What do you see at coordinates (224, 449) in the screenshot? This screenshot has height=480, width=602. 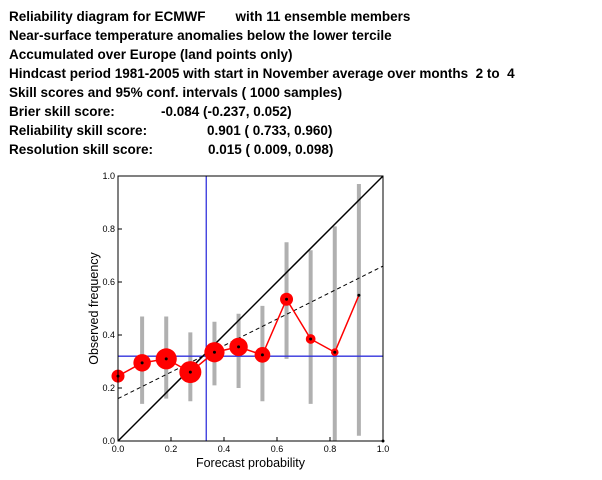 I see `x-tick-label-2: 0.4` at bounding box center [224, 449].